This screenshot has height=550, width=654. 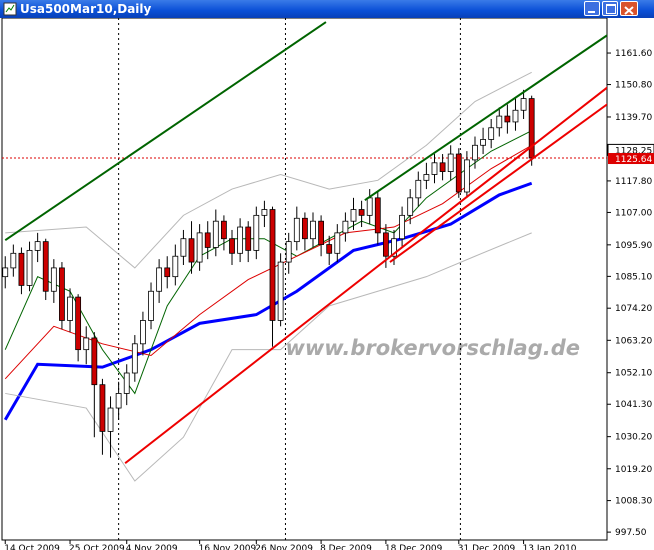 What do you see at coordinates (633, 277) in the screenshot?
I see `y-tick-label: 1085.10` at bounding box center [633, 277].